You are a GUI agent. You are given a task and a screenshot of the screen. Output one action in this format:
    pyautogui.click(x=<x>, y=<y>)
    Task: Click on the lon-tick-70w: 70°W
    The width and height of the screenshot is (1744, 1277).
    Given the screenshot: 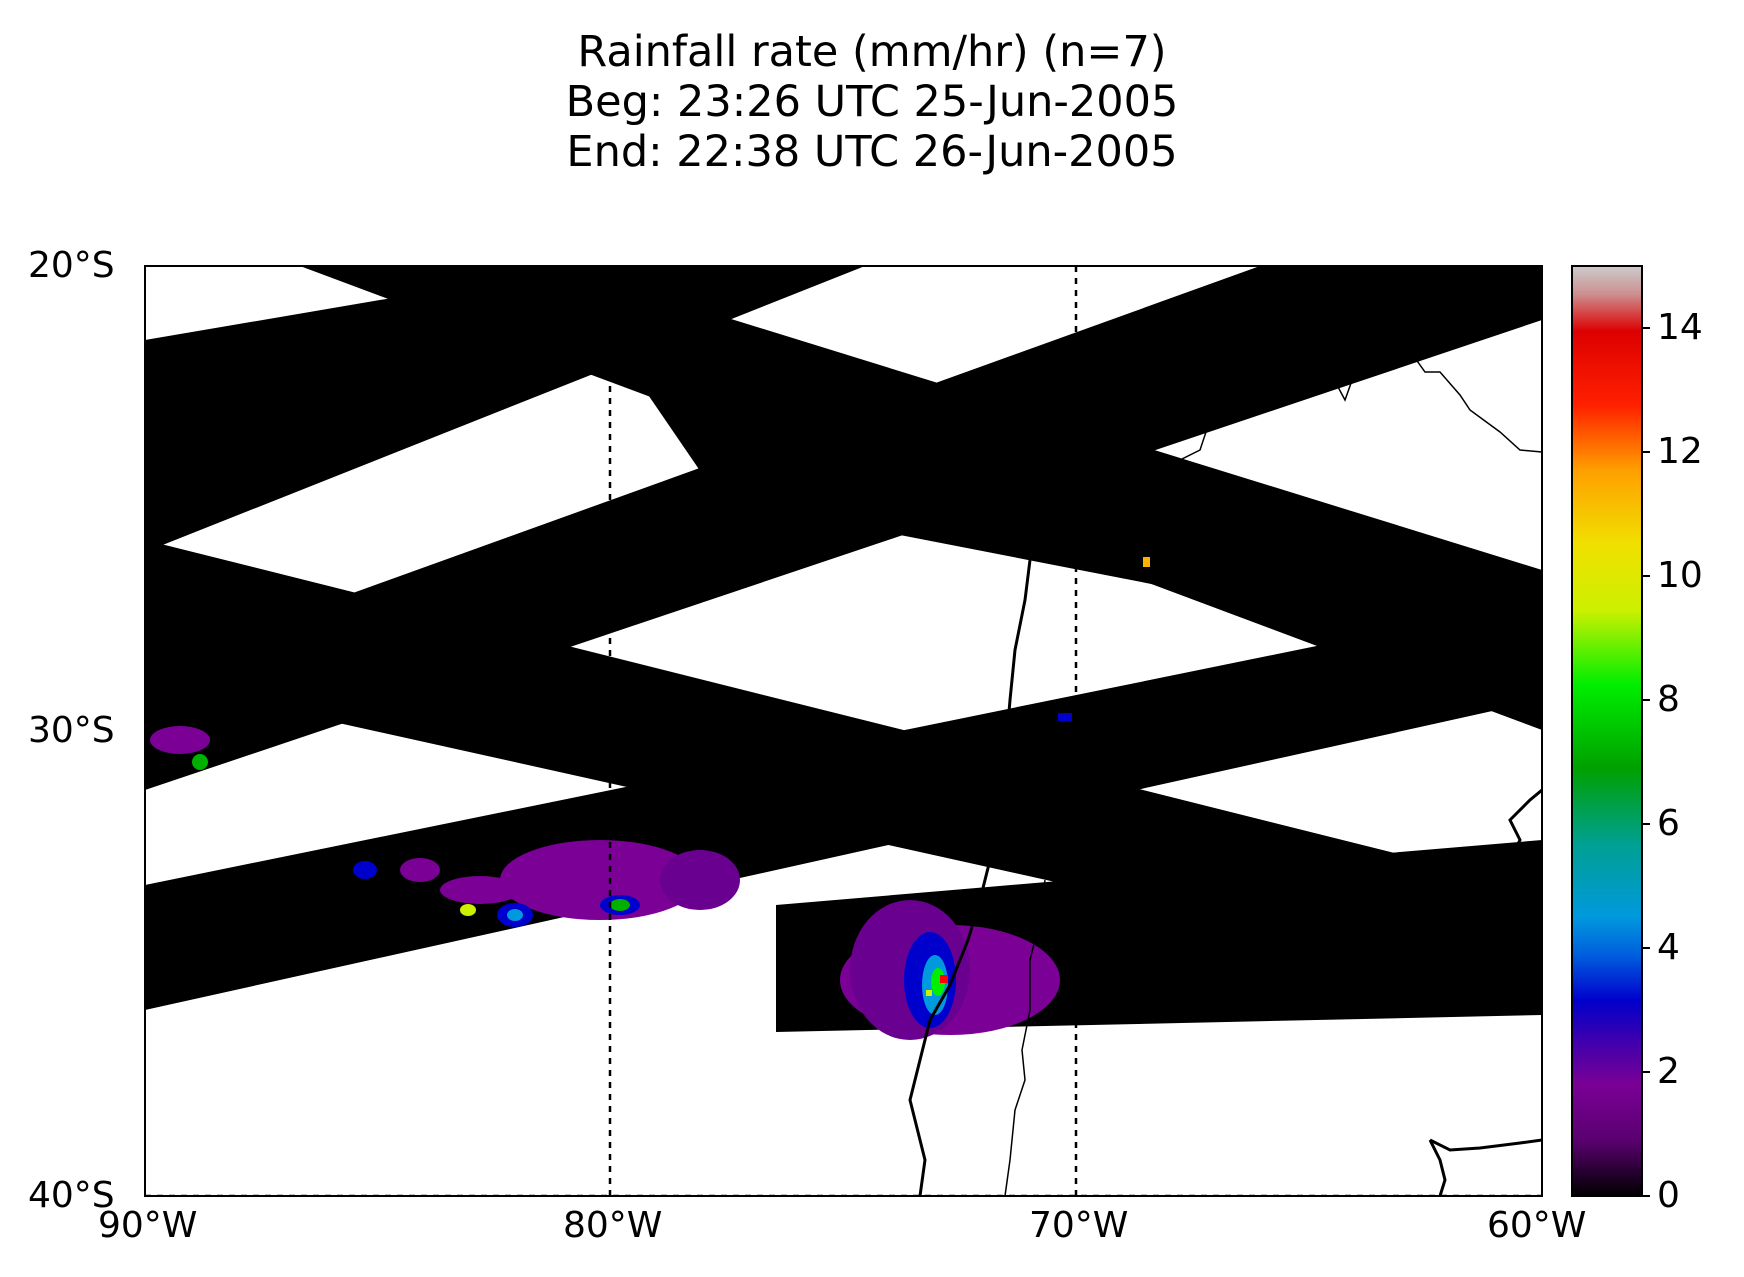 What is the action you would take?
    pyautogui.click(x=1079, y=1225)
    